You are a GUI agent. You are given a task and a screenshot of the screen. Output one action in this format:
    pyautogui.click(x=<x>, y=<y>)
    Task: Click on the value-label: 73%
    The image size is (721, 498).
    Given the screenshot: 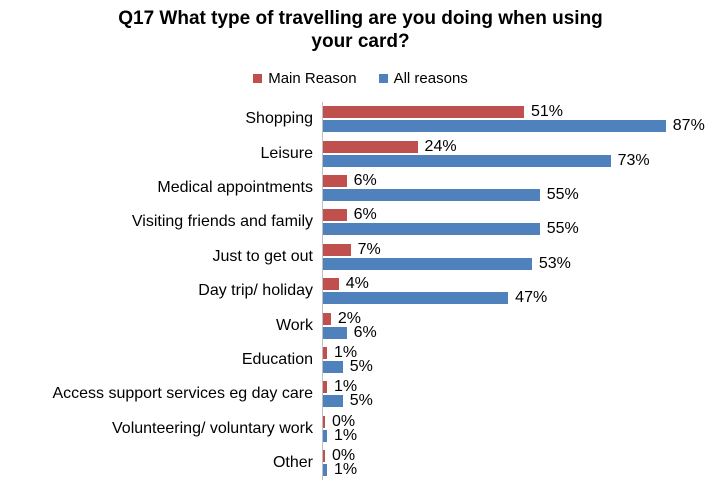 What is the action you would take?
    pyautogui.click(x=633, y=160)
    